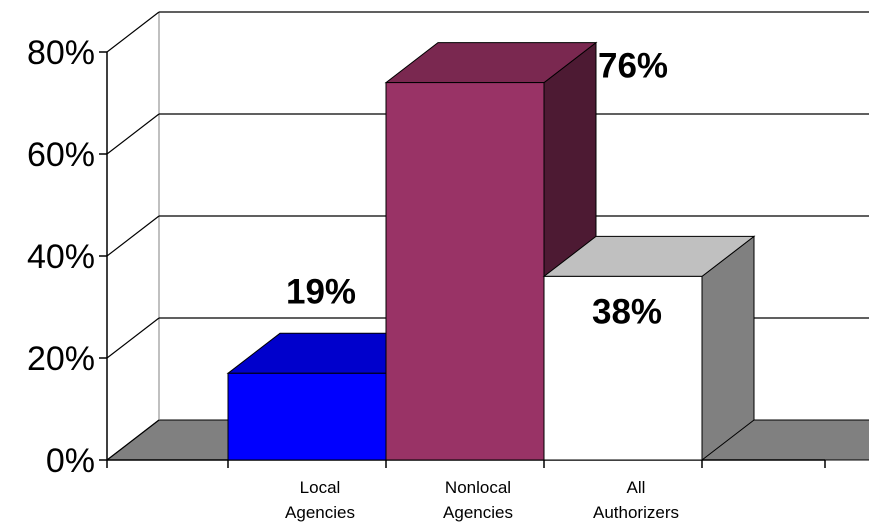  What do you see at coordinates (61, 359) in the screenshot?
I see `y-tick-label: 20%` at bounding box center [61, 359].